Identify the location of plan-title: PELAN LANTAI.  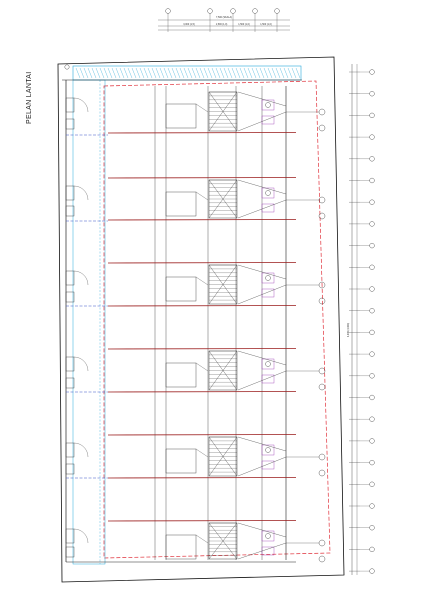
(29, 98).